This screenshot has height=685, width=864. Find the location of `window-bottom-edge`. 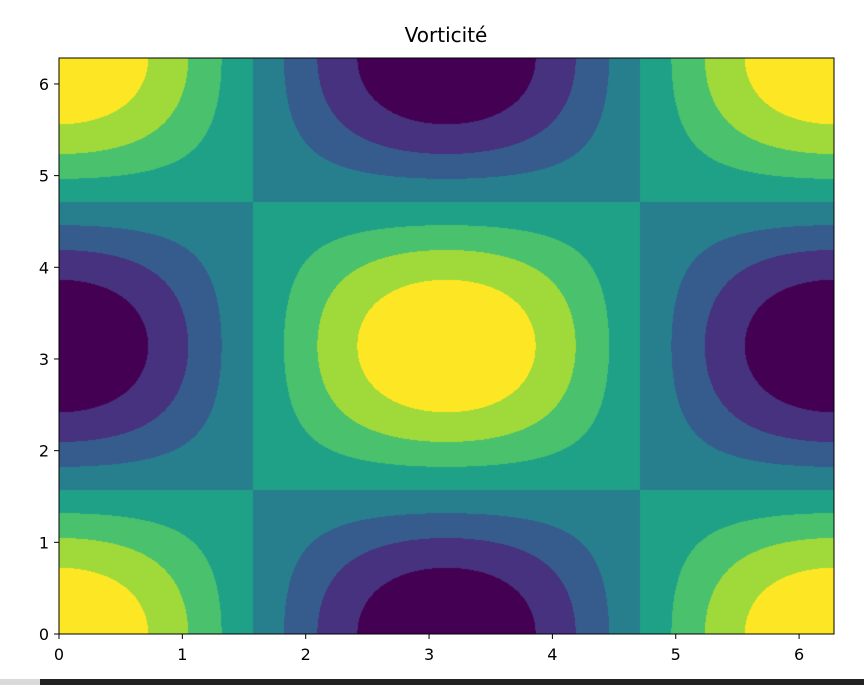

window-bottom-edge is located at coordinates (432, 682).